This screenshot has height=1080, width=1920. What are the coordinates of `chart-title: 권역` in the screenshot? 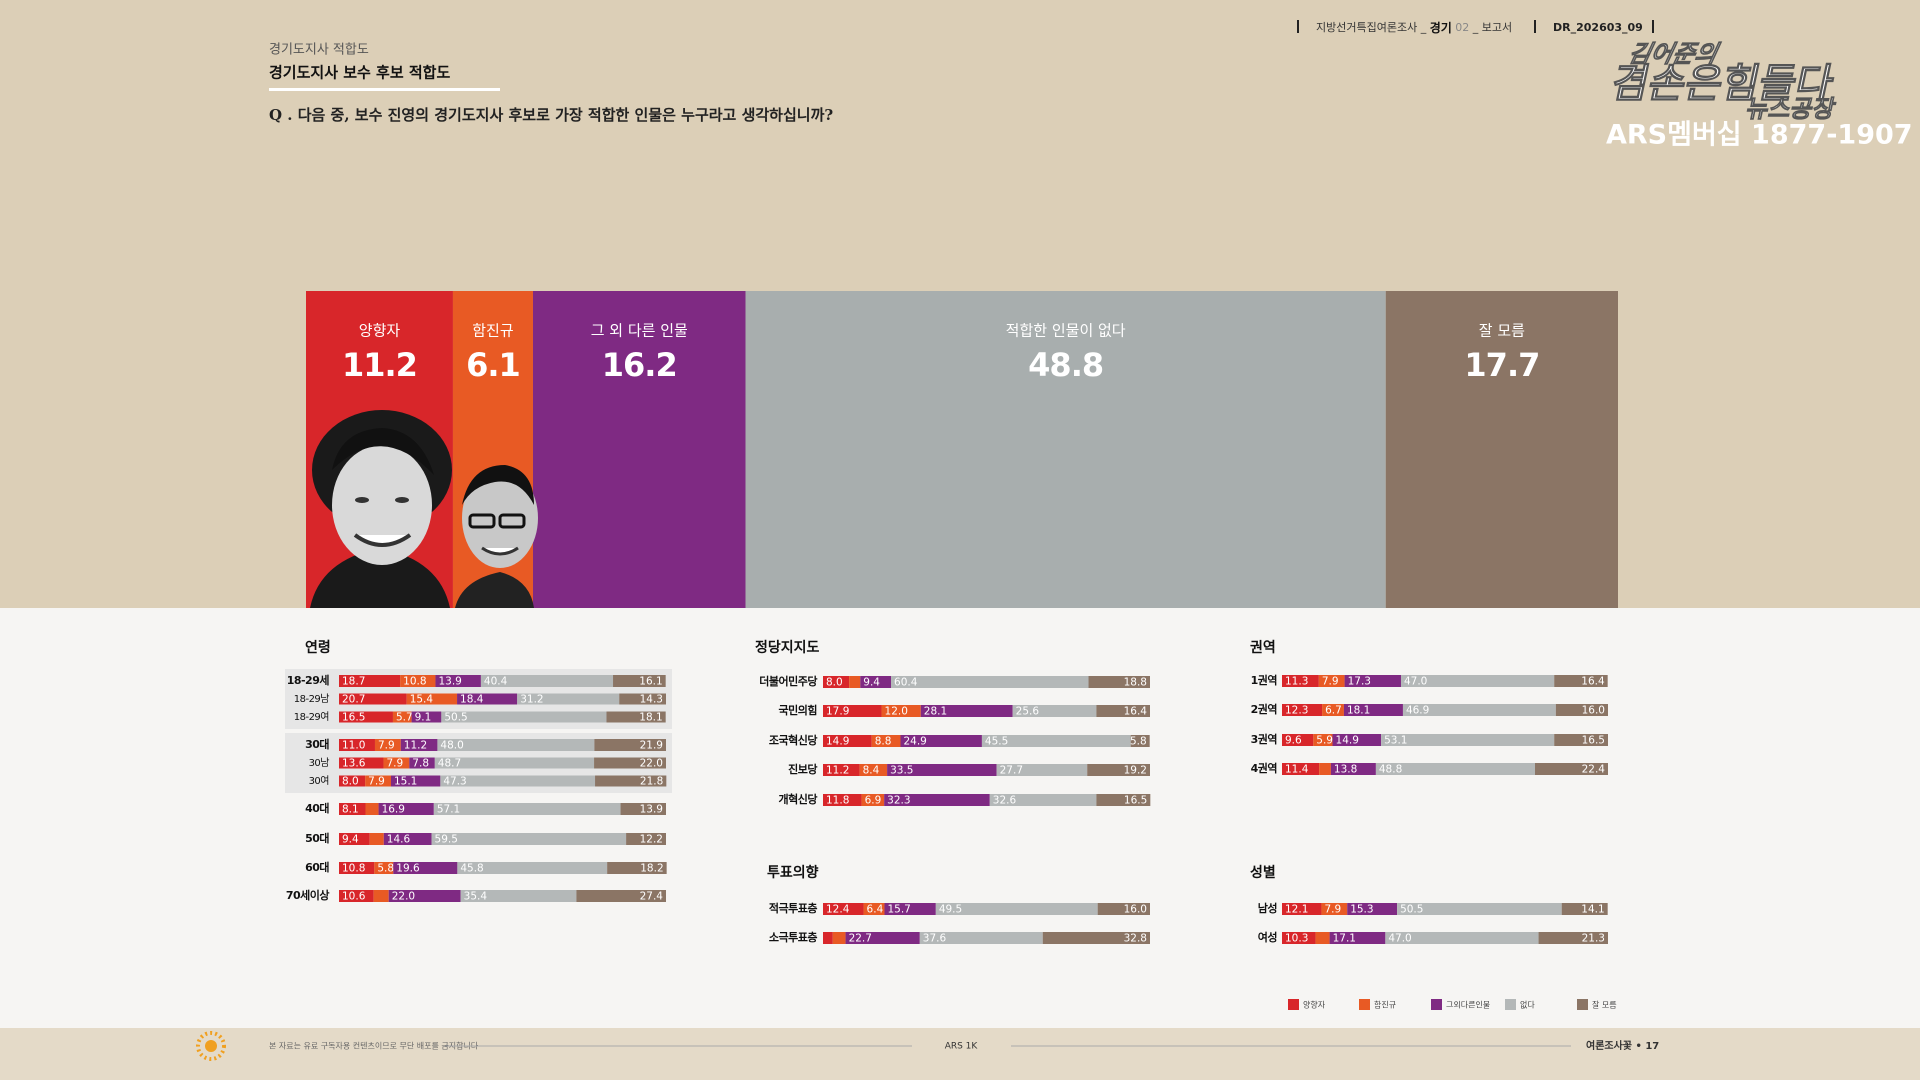 It's located at (1263, 647).